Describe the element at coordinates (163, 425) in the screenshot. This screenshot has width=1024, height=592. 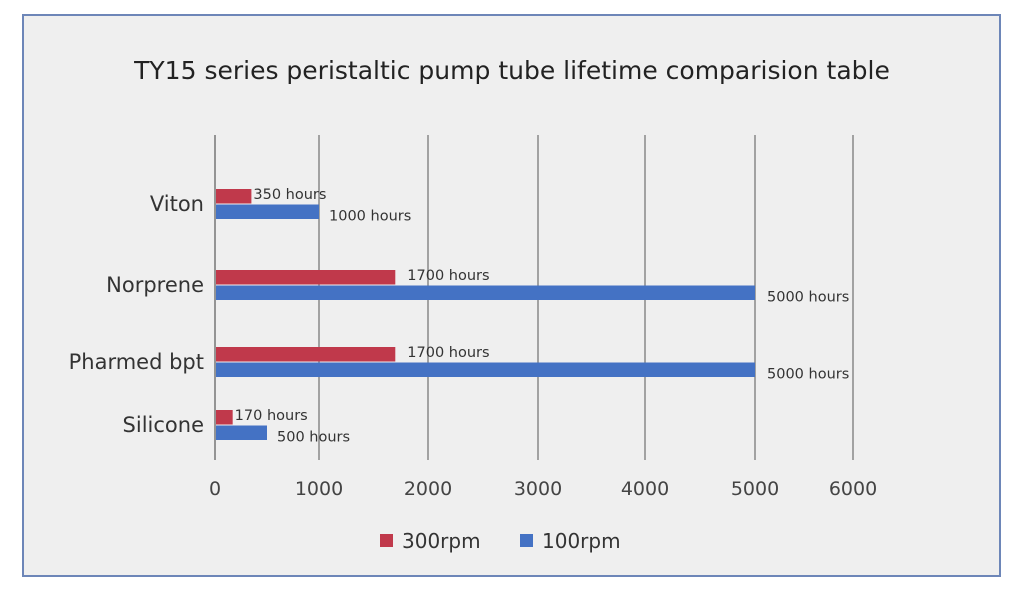
I see `category-label: Silicone` at that location.